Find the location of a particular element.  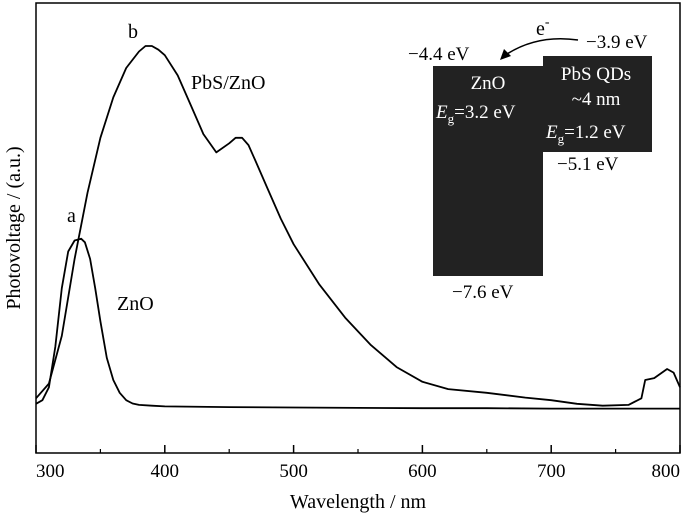

pbs-cb-level: −3.9 eV is located at coordinates (617, 42).